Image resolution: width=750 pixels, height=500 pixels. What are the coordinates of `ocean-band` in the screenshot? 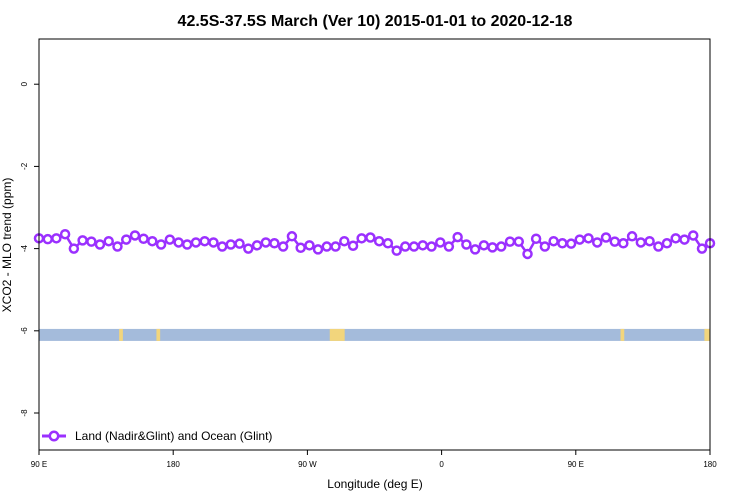 It's located at (374, 334).